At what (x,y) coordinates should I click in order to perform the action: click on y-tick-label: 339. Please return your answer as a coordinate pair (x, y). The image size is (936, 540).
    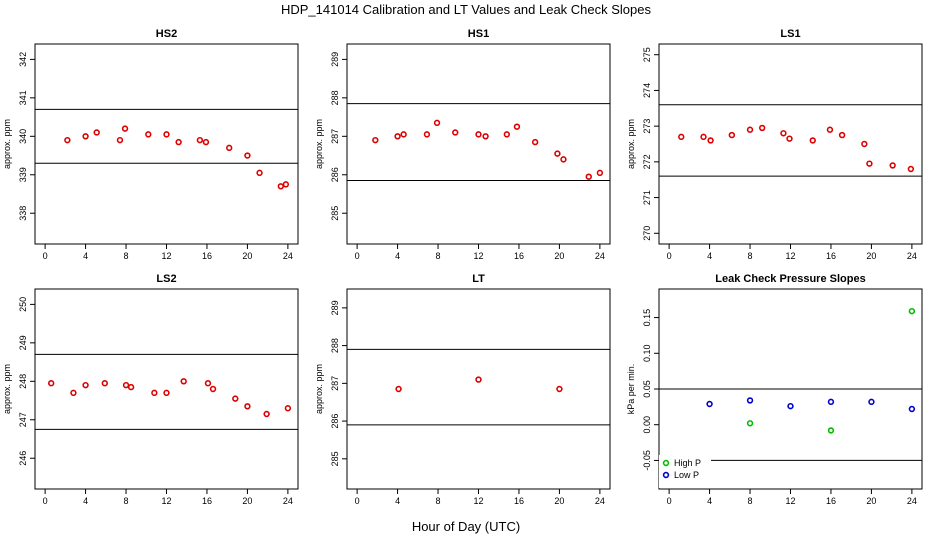
    Looking at the image, I should click on (23, 174).